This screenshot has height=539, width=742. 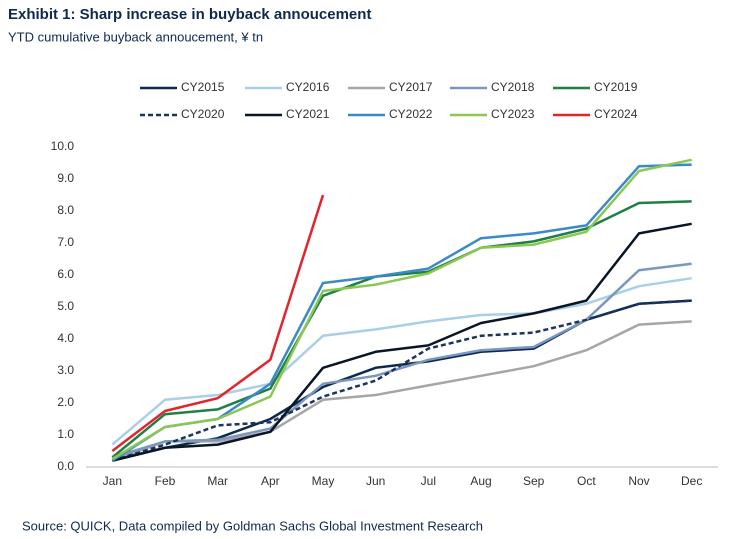 What do you see at coordinates (65, 370) in the screenshot?
I see `y-tick-label: 3.0` at bounding box center [65, 370].